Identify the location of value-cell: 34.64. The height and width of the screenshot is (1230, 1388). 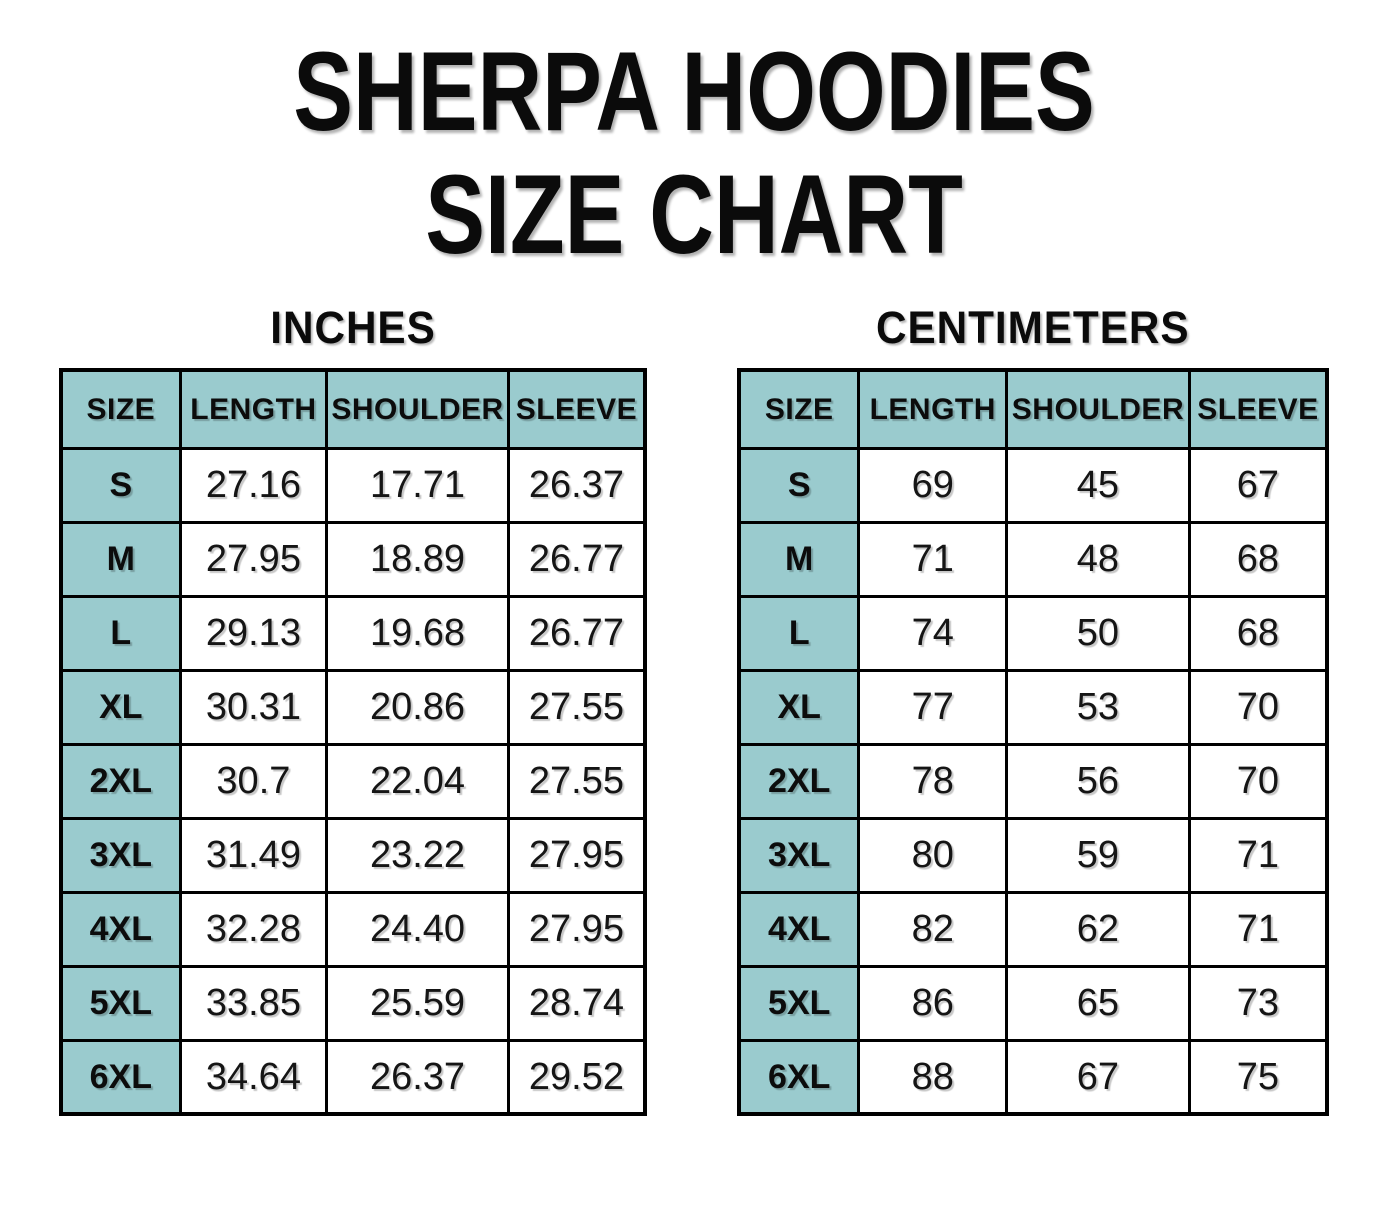
(253, 1077).